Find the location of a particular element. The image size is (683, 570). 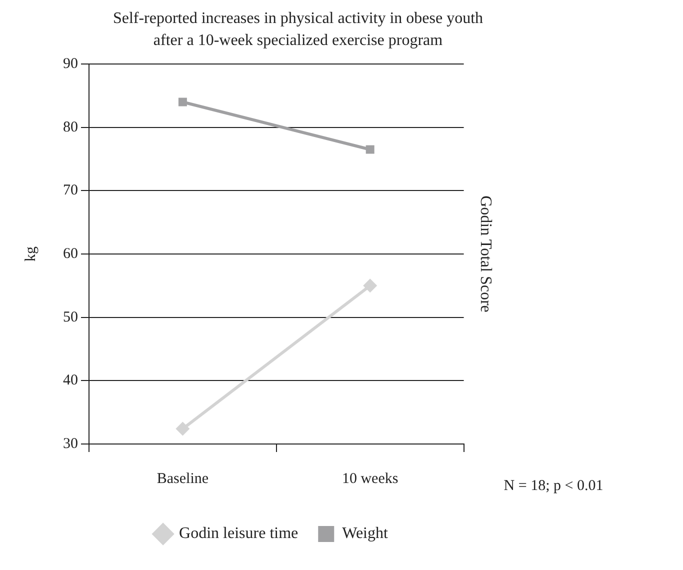

y-tick-label: 40 is located at coordinates (70, 380).